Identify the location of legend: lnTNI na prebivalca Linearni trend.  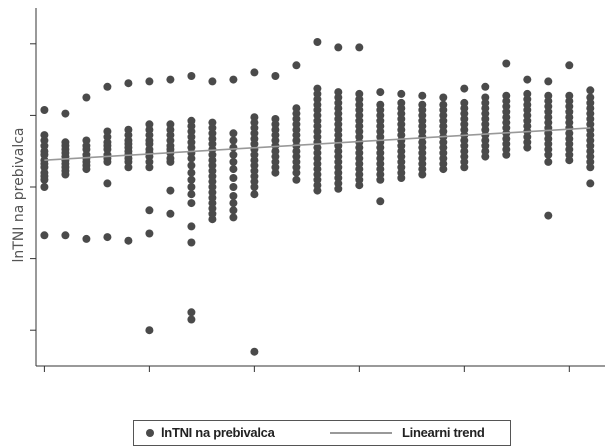
(322, 433).